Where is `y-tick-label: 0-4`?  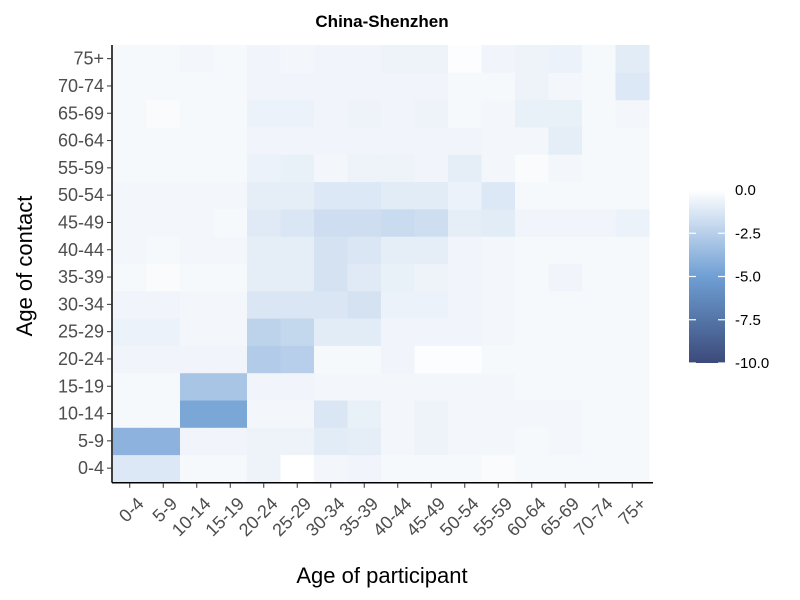 y-tick-label: 0-4 is located at coordinates (91, 468).